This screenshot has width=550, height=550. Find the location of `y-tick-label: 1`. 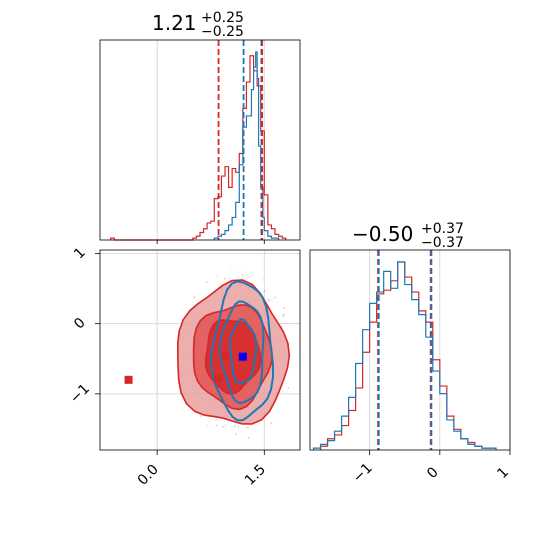

y-tick-label: 1 is located at coordinates (80, 254).